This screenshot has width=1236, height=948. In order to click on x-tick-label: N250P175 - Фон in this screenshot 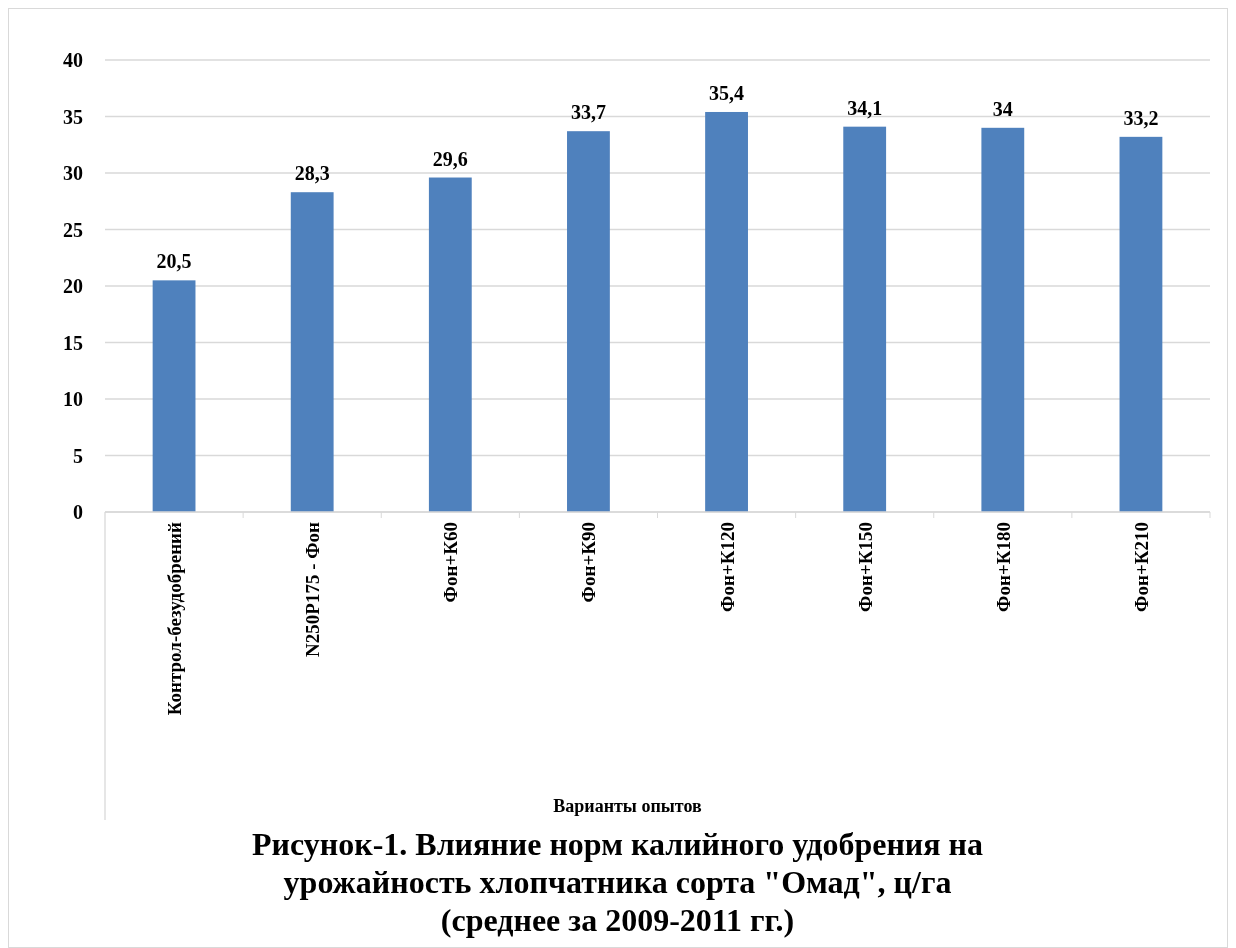, I will do `click(313, 589)`.